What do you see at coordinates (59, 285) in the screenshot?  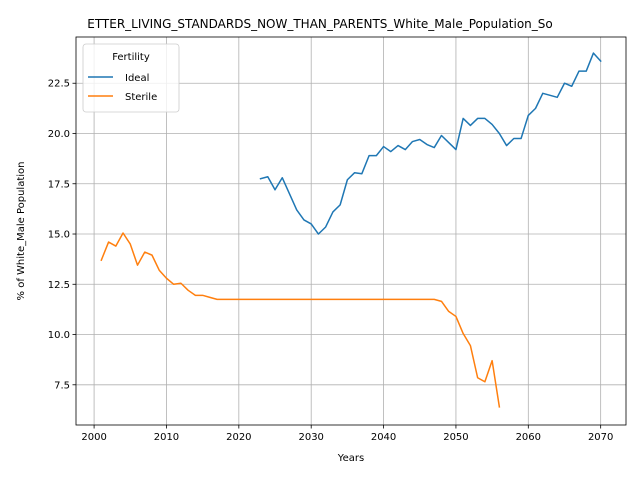 I see `y-tick-label: 12.5` at bounding box center [59, 285].